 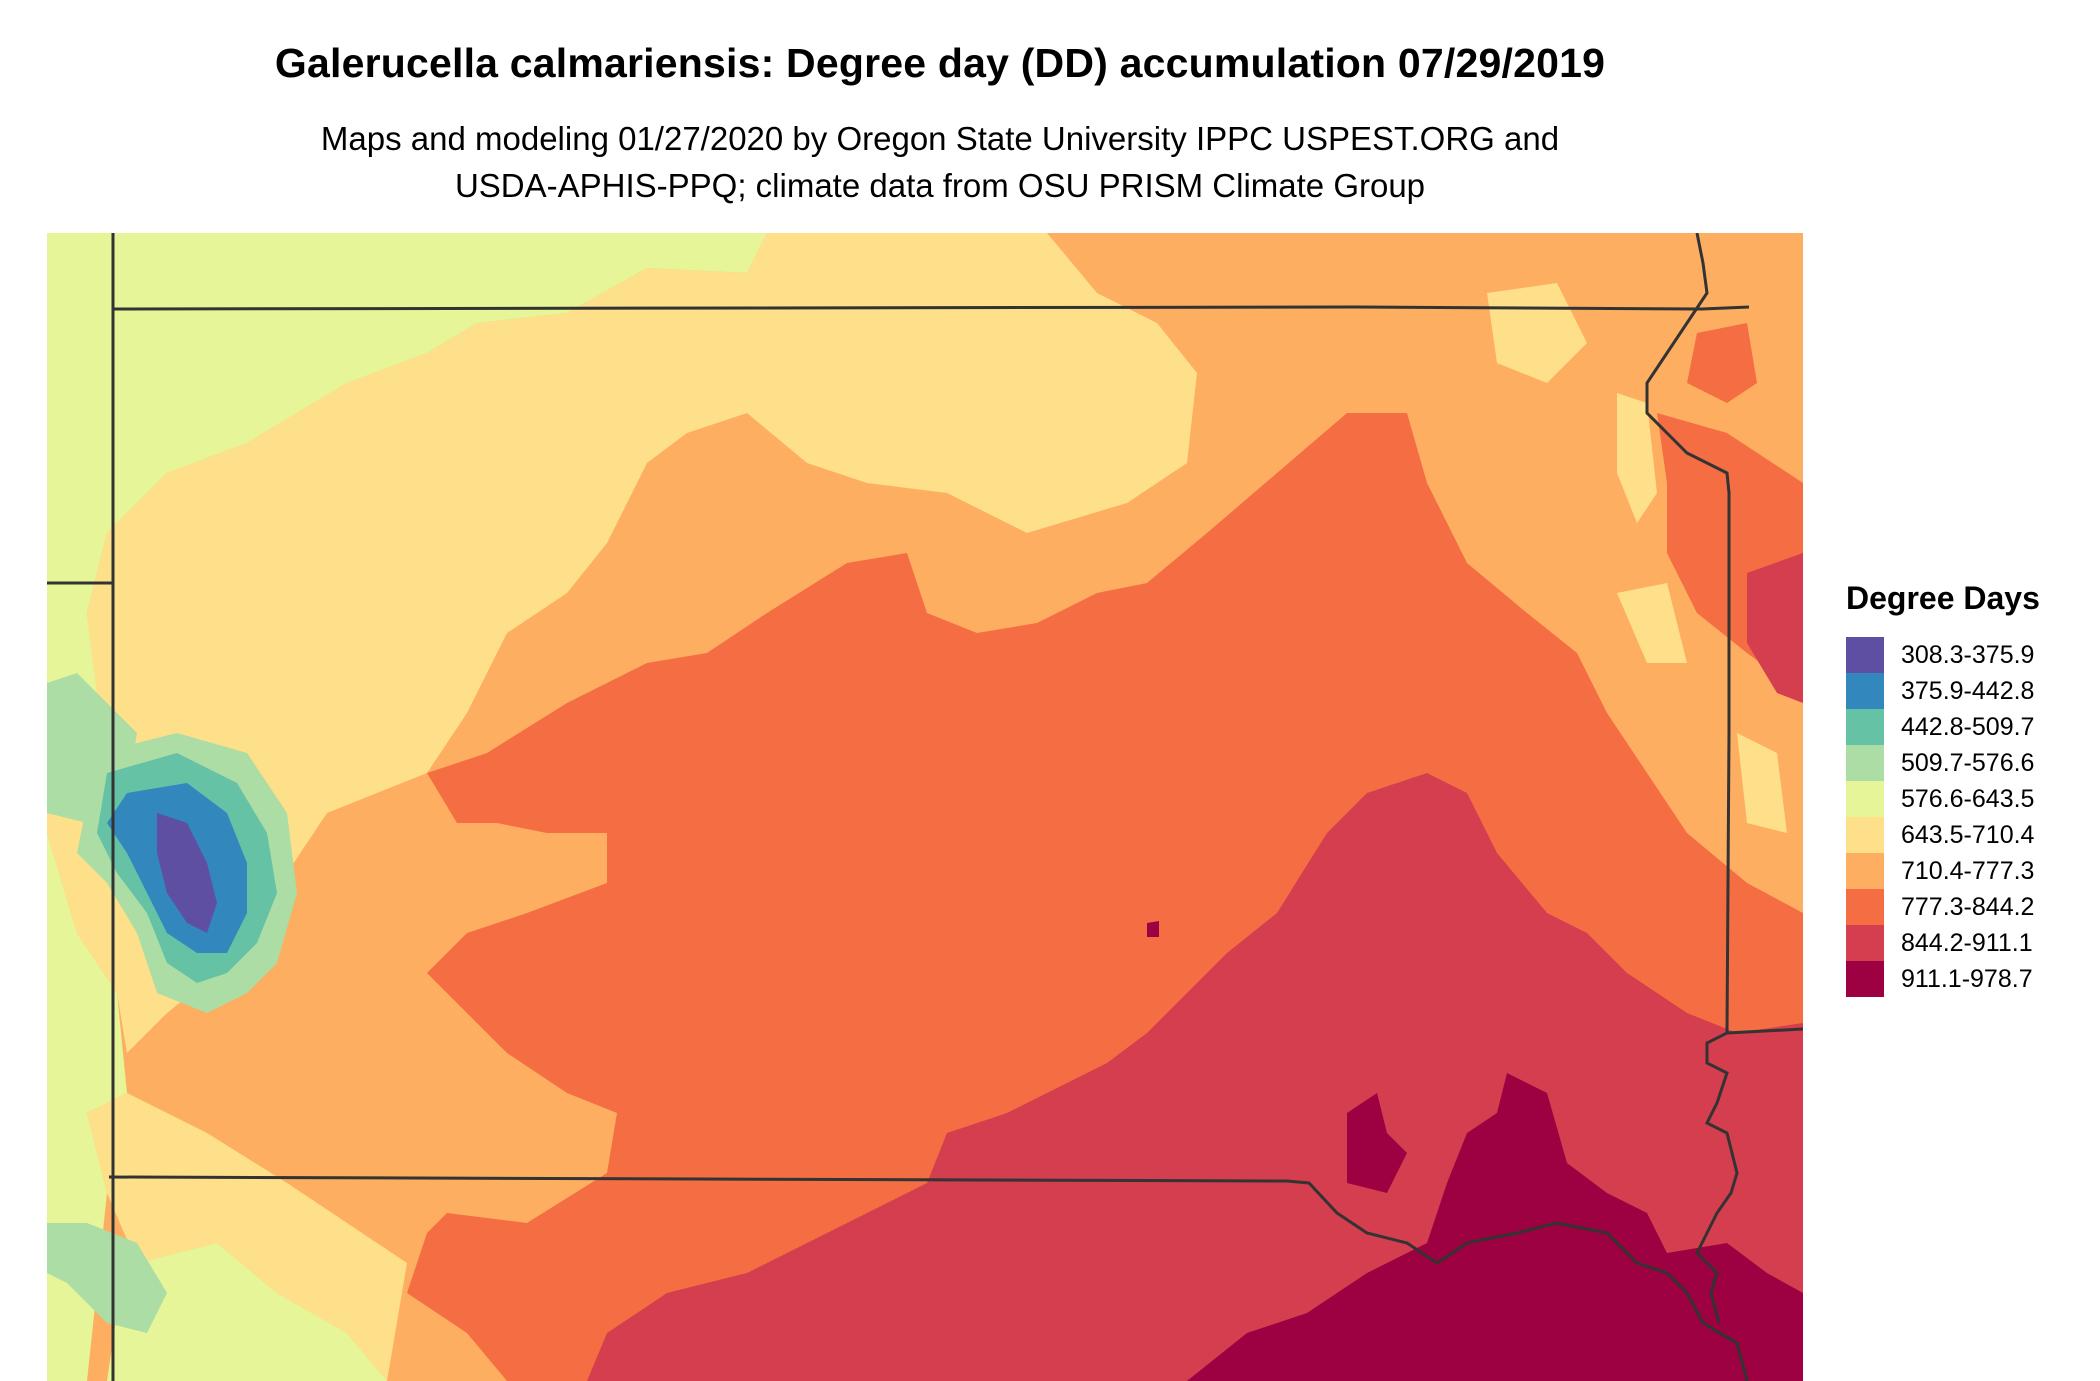 What do you see at coordinates (1722, 363) in the screenshot?
I see `zone-northeast-red-orange` at bounding box center [1722, 363].